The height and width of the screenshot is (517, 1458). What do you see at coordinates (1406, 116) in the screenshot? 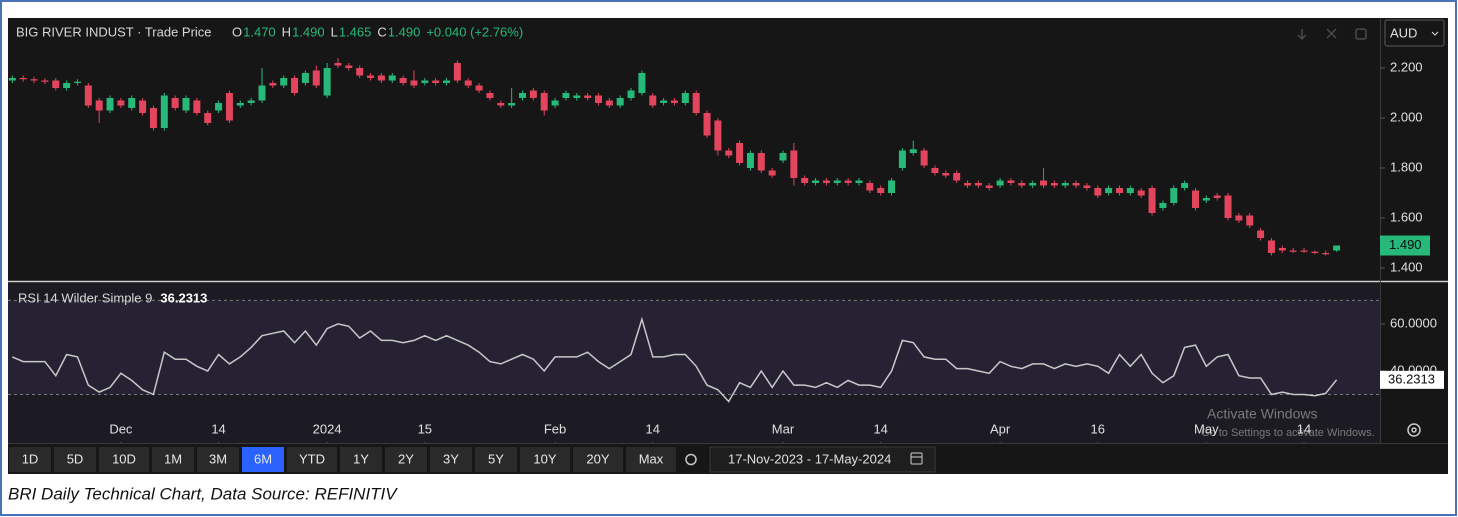
I see `y-tick-label: 2.000` at bounding box center [1406, 116].